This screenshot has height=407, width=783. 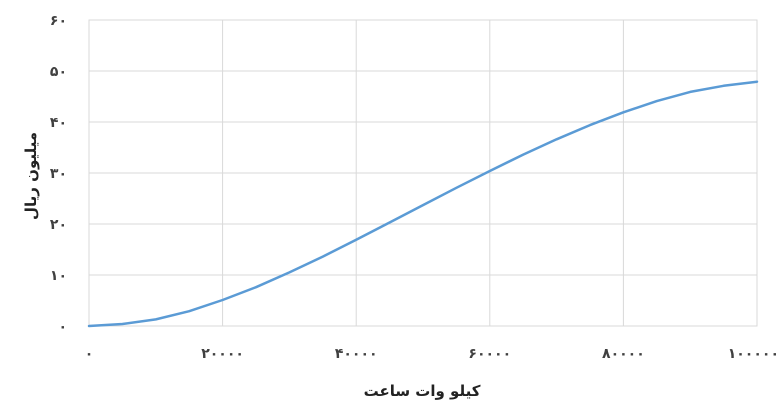 What do you see at coordinates (58, 174) in the screenshot?
I see `y-tick-label: ۳۰` at bounding box center [58, 174].